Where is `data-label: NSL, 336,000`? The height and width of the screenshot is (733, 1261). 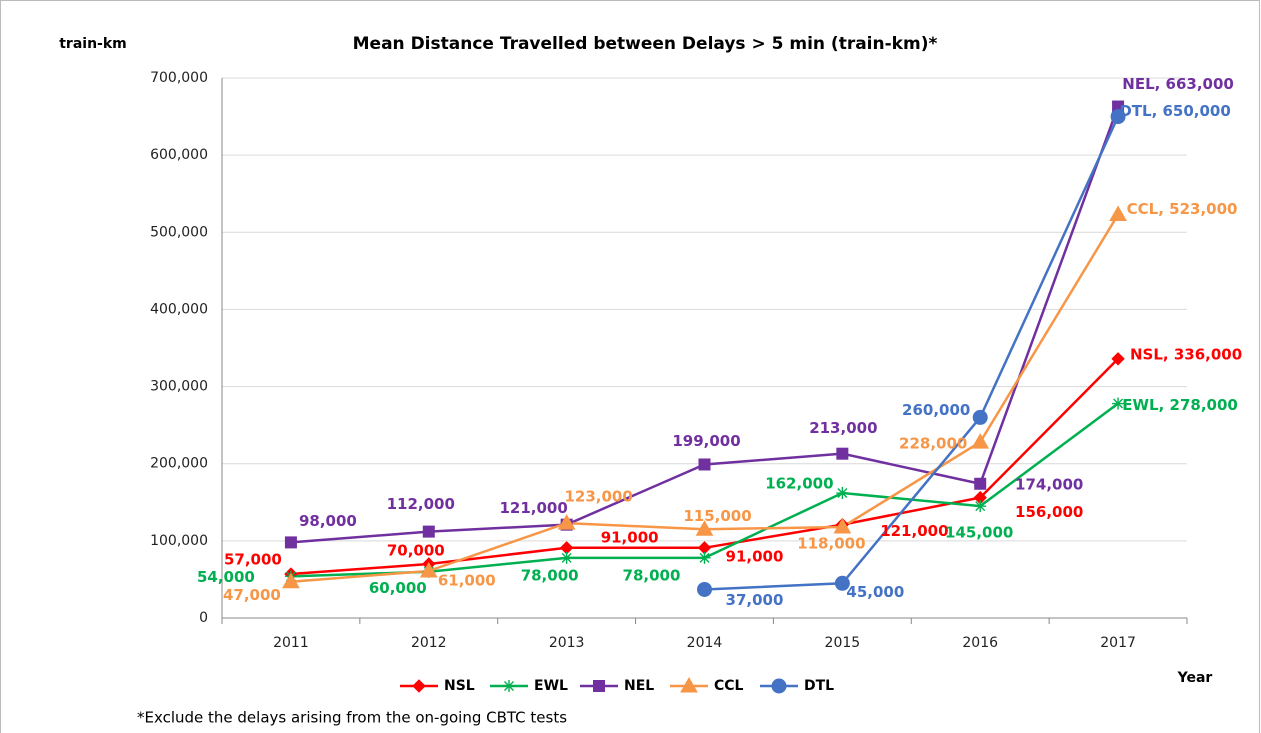 data-label: NSL, 336,000 is located at coordinates (1186, 354).